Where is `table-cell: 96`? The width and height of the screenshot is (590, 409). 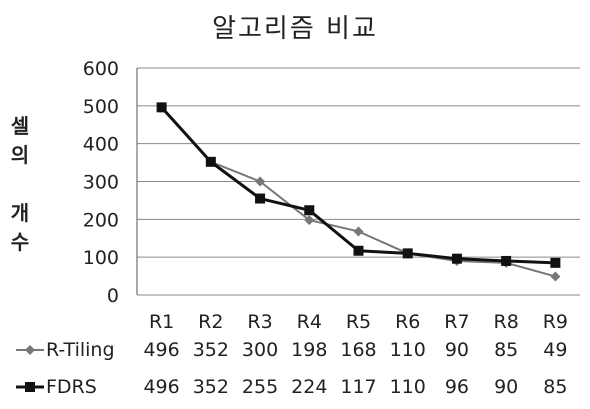
table-cell: 96 is located at coordinates (457, 387).